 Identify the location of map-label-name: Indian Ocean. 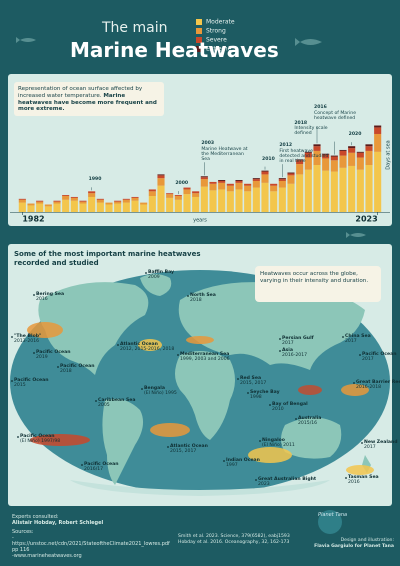
(243, 460).